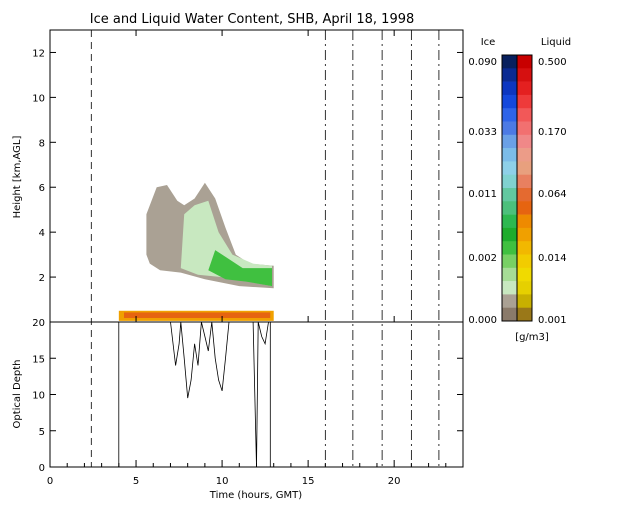 The image size is (640, 512). What do you see at coordinates (240, 268) in the screenshot?
I see `ice-medium-content-region` at bounding box center [240, 268].